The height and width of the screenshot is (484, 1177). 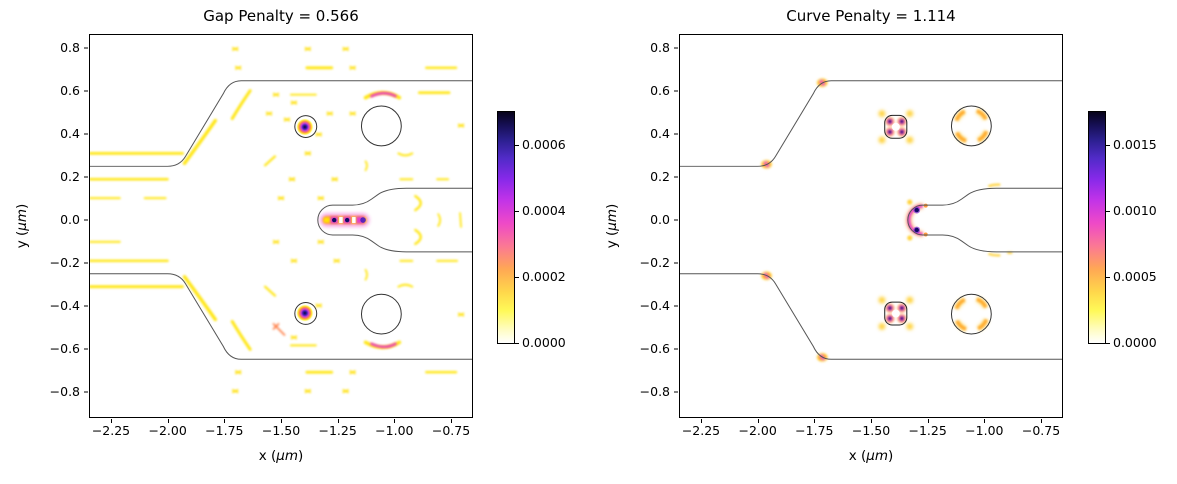 What do you see at coordinates (544, 276) in the screenshot?
I see `colorbar-tick-label: 0.0002` at bounding box center [544, 276].